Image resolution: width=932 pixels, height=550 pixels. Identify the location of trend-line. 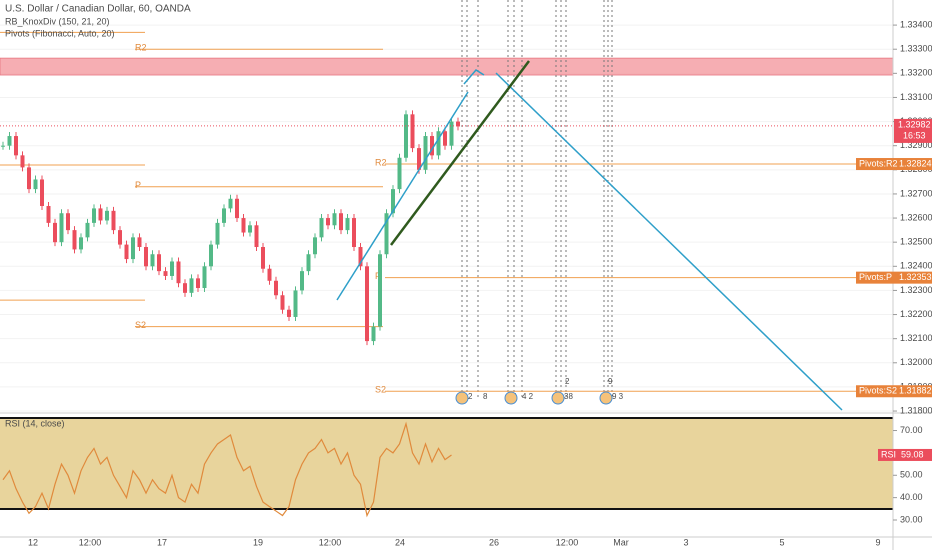
(460, 153).